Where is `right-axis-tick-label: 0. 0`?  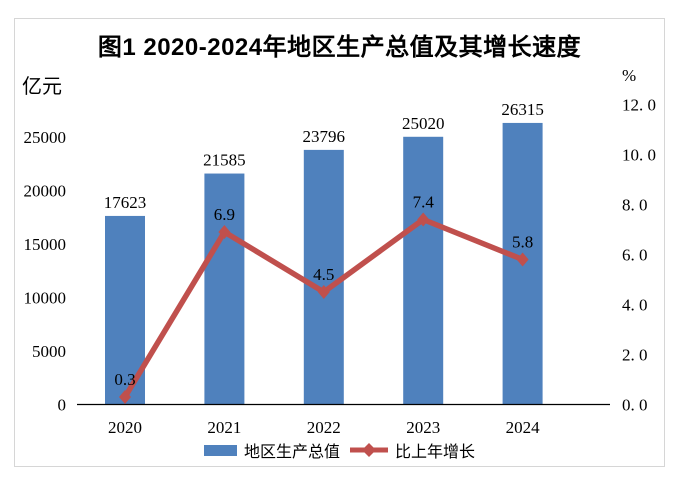 right-axis-tick-label: 0. 0 is located at coordinates (635, 405).